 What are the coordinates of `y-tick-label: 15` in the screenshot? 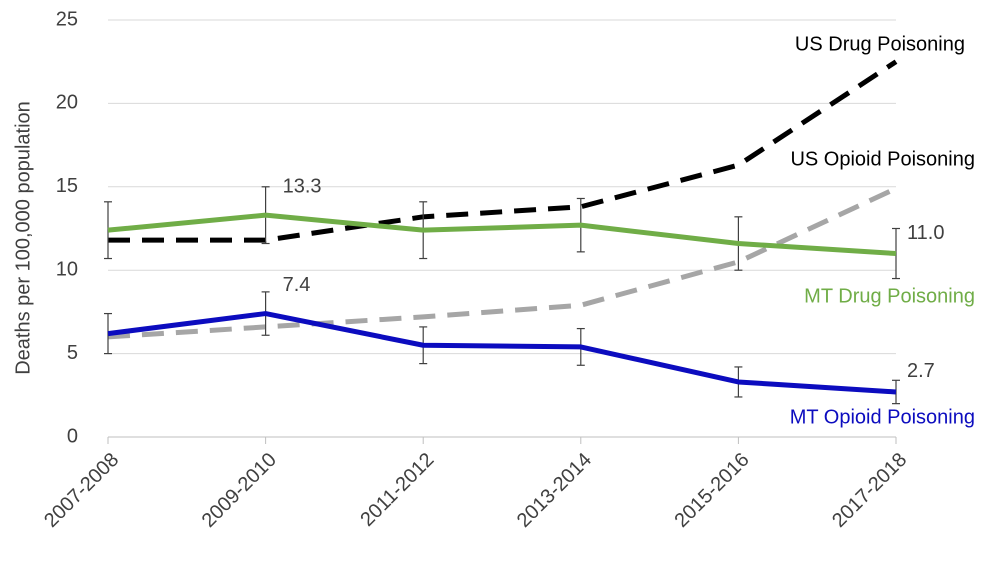 It's located at (67, 186).